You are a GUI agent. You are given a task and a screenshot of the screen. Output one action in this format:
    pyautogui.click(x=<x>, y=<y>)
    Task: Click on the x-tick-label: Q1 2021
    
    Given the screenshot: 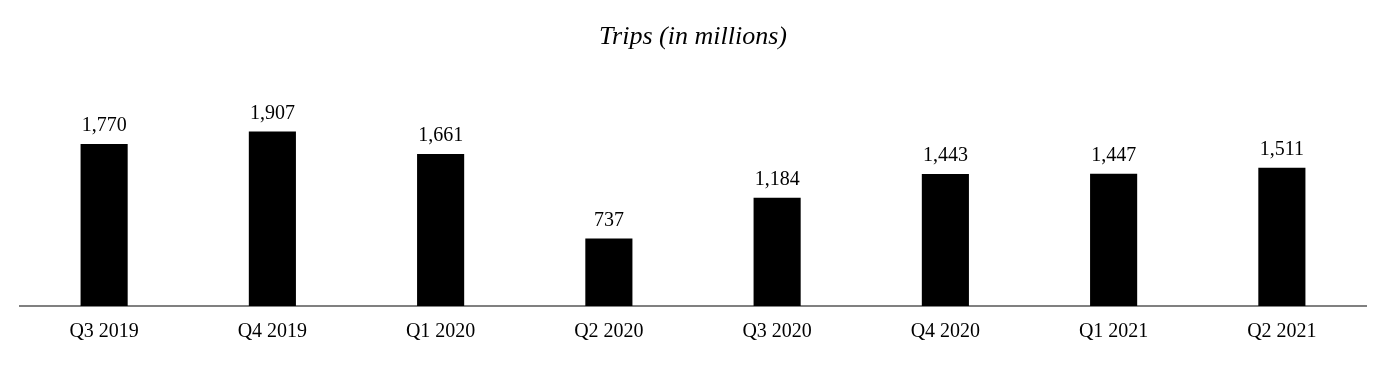 What is the action you would take?
    pyautogui.click(x=1113, y=330)
    